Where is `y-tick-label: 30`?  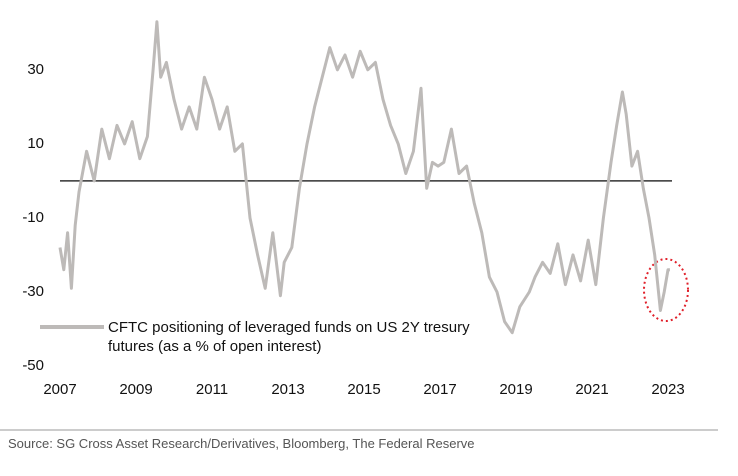
y-tick-label: 30 is located at coordinates (35, 69).